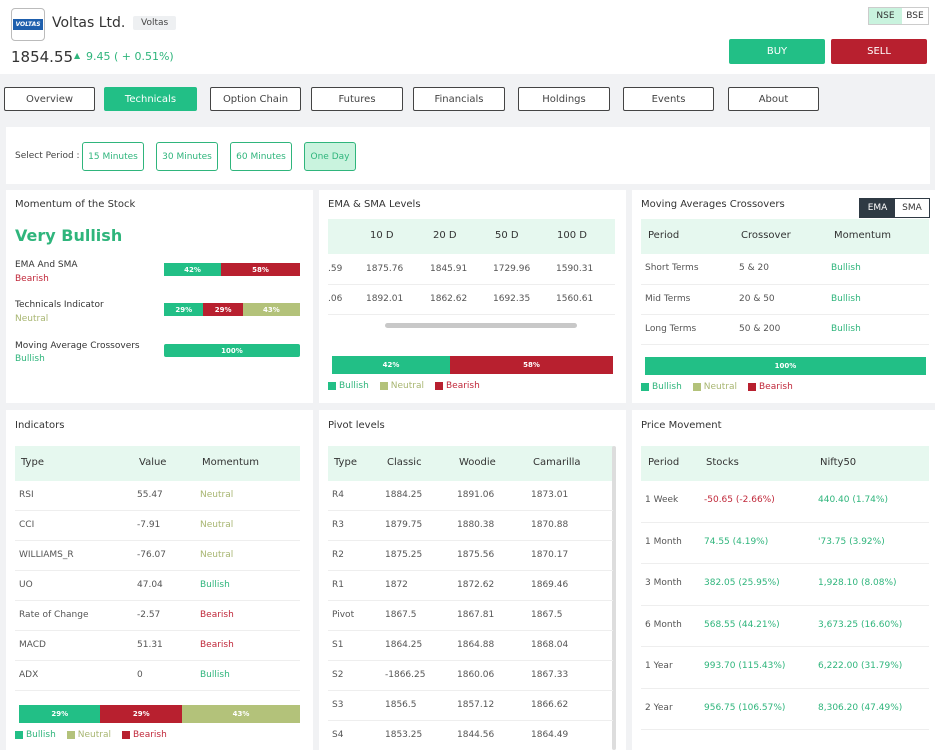 This screenshot has width=935, height=750. Describe the element at coordinates (777, 51) in the screenshot. I see `buy-button: BUY` at that location.